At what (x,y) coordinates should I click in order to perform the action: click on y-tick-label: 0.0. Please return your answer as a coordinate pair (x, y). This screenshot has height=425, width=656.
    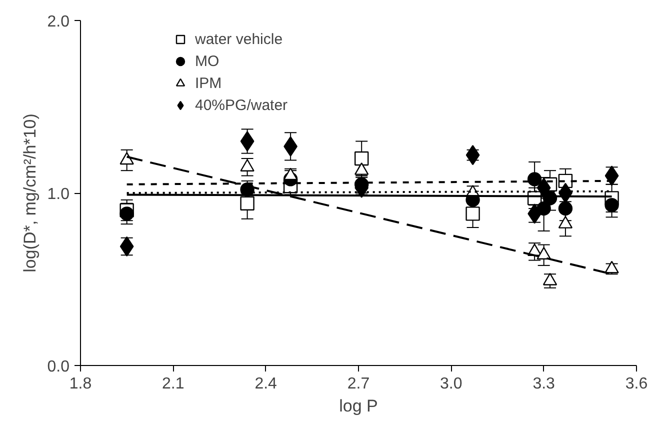
    Looking at the image, I should click on (58, 367).